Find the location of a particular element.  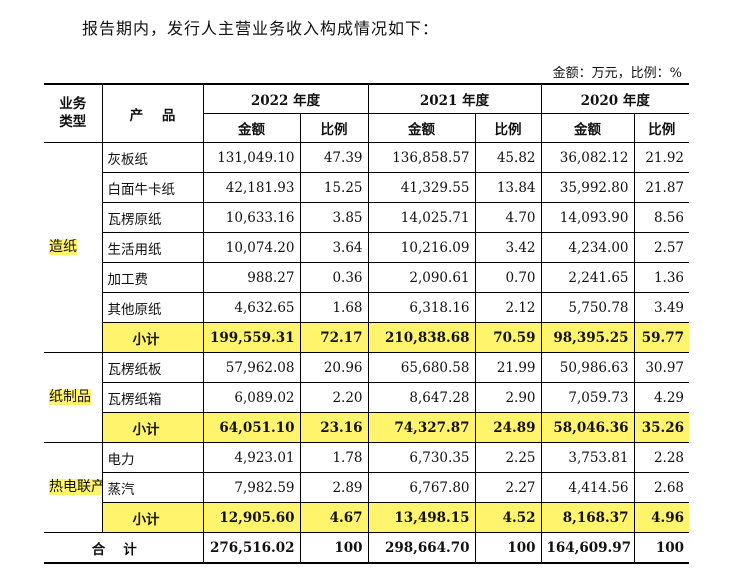

amount-cell: 6,318.16 is located at coordinates (421, 307).